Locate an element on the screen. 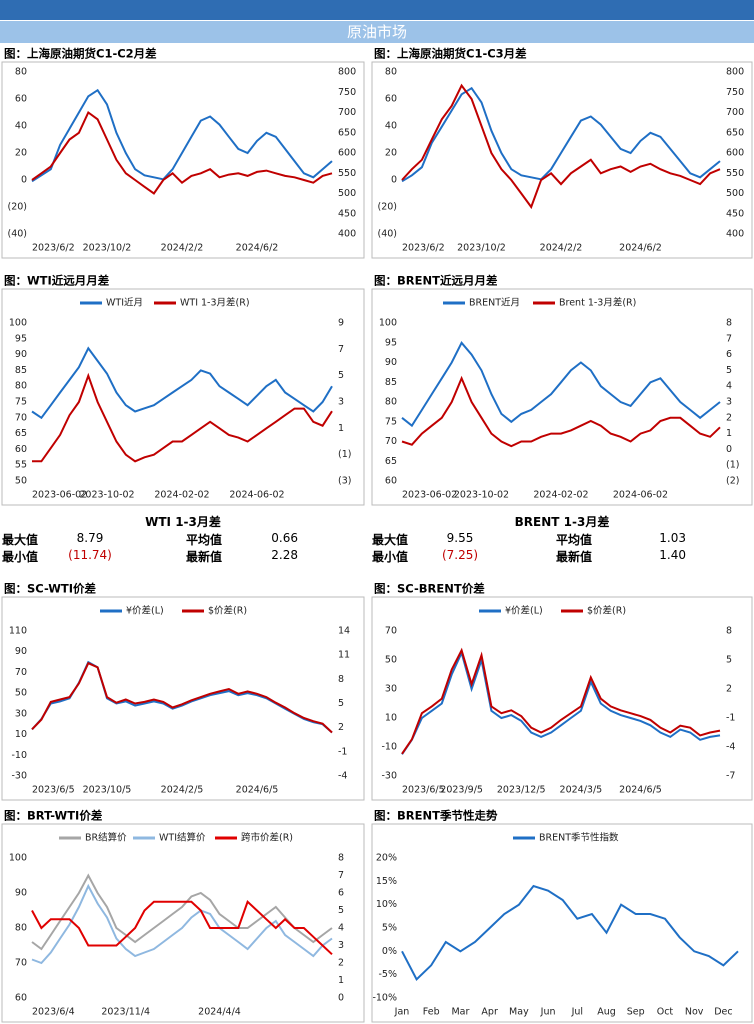 The width and height of the screenshot is (754, 1024). x-tick-label: 2023/6/4 is located at coordinates (53, 1012).